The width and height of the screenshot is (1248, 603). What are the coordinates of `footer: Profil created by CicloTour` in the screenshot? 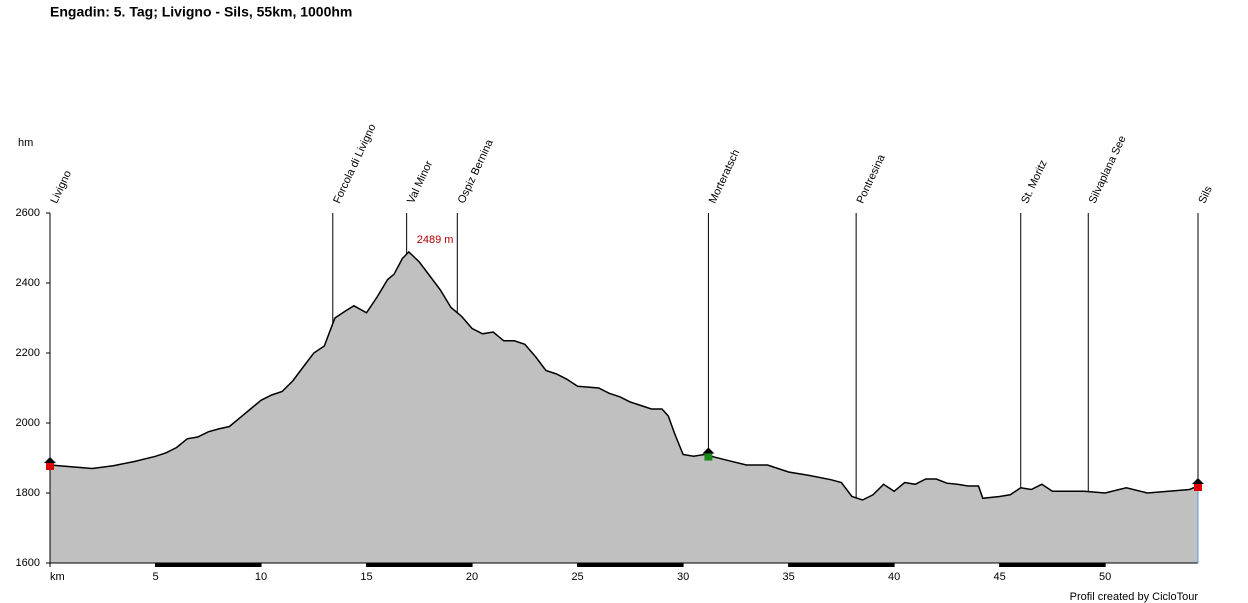 It's located at (1134, 597).